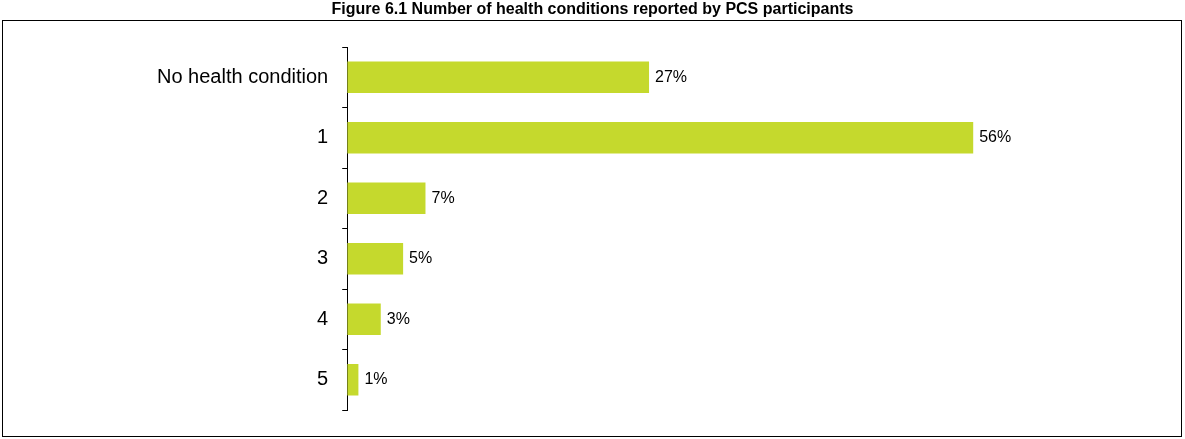 The width and height of the screenshot is (1185, 439). Describe the element at coordinates (376, 379) in the screenshot. I see `data-label: 1%` at that location.